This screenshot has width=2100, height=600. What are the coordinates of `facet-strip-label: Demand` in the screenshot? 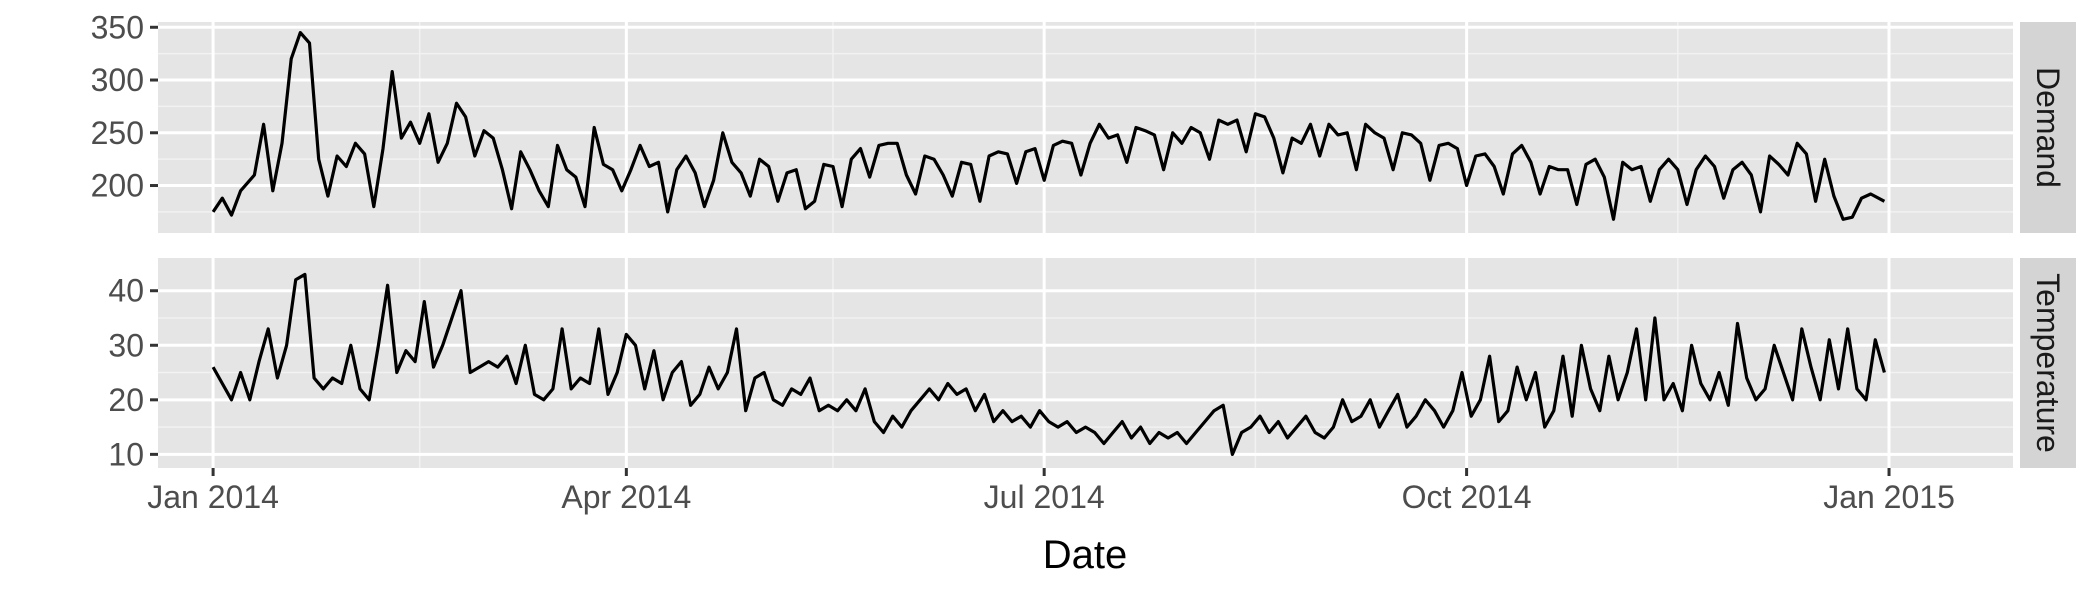 It's located at (2048, 127).